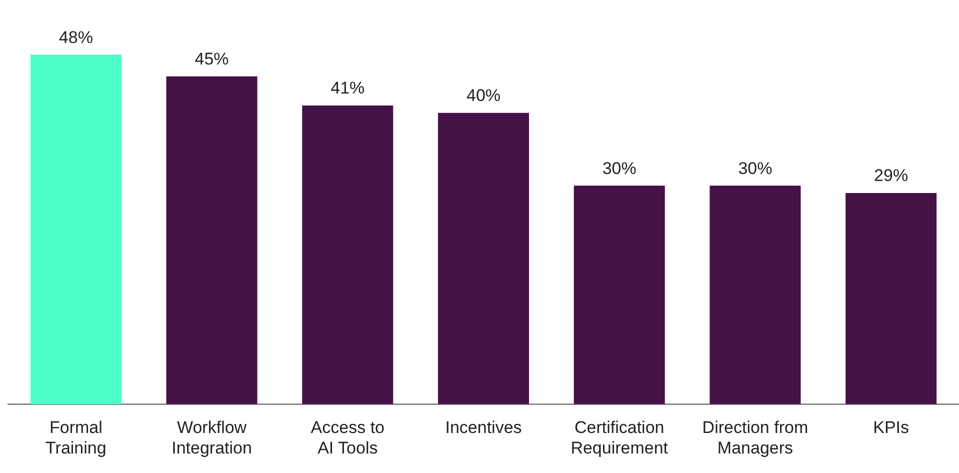  I want to click on data-label: 45%, so click(211, 59).